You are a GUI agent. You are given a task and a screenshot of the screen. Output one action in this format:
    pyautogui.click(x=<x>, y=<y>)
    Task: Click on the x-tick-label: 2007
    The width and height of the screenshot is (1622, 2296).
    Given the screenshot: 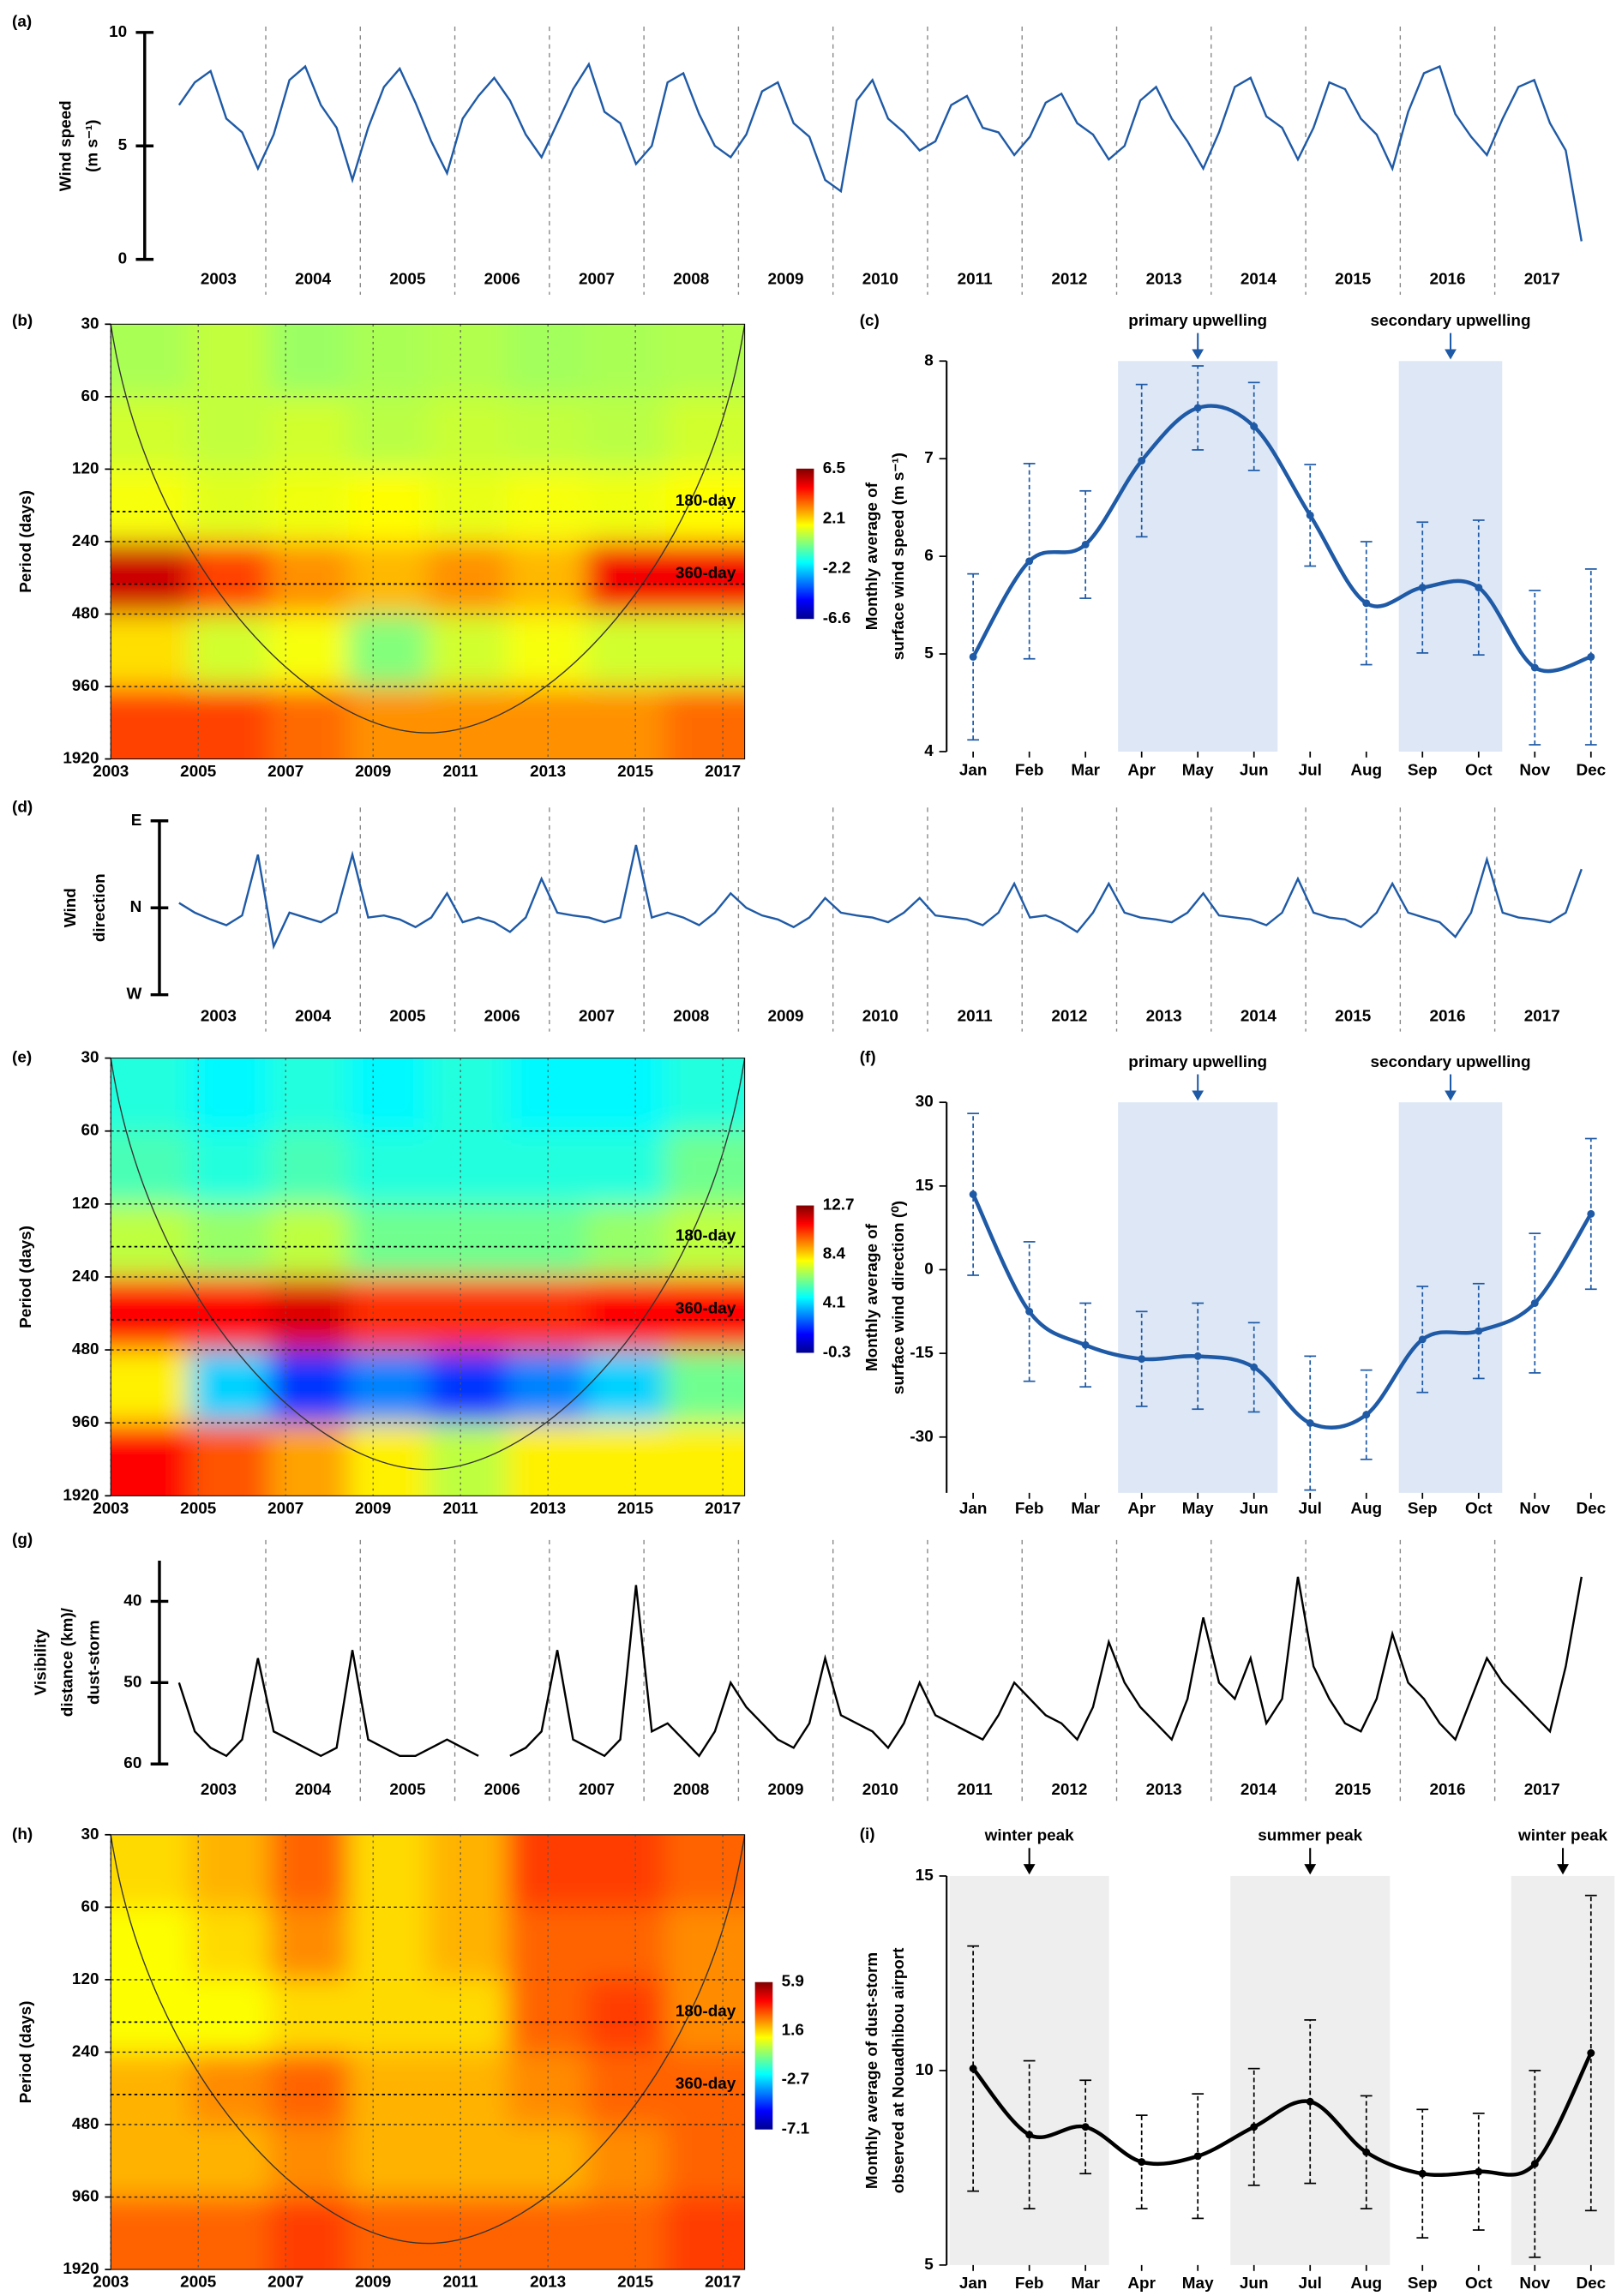 What is the action you would take?
    pyautogui.click(x=597, y=280)
    